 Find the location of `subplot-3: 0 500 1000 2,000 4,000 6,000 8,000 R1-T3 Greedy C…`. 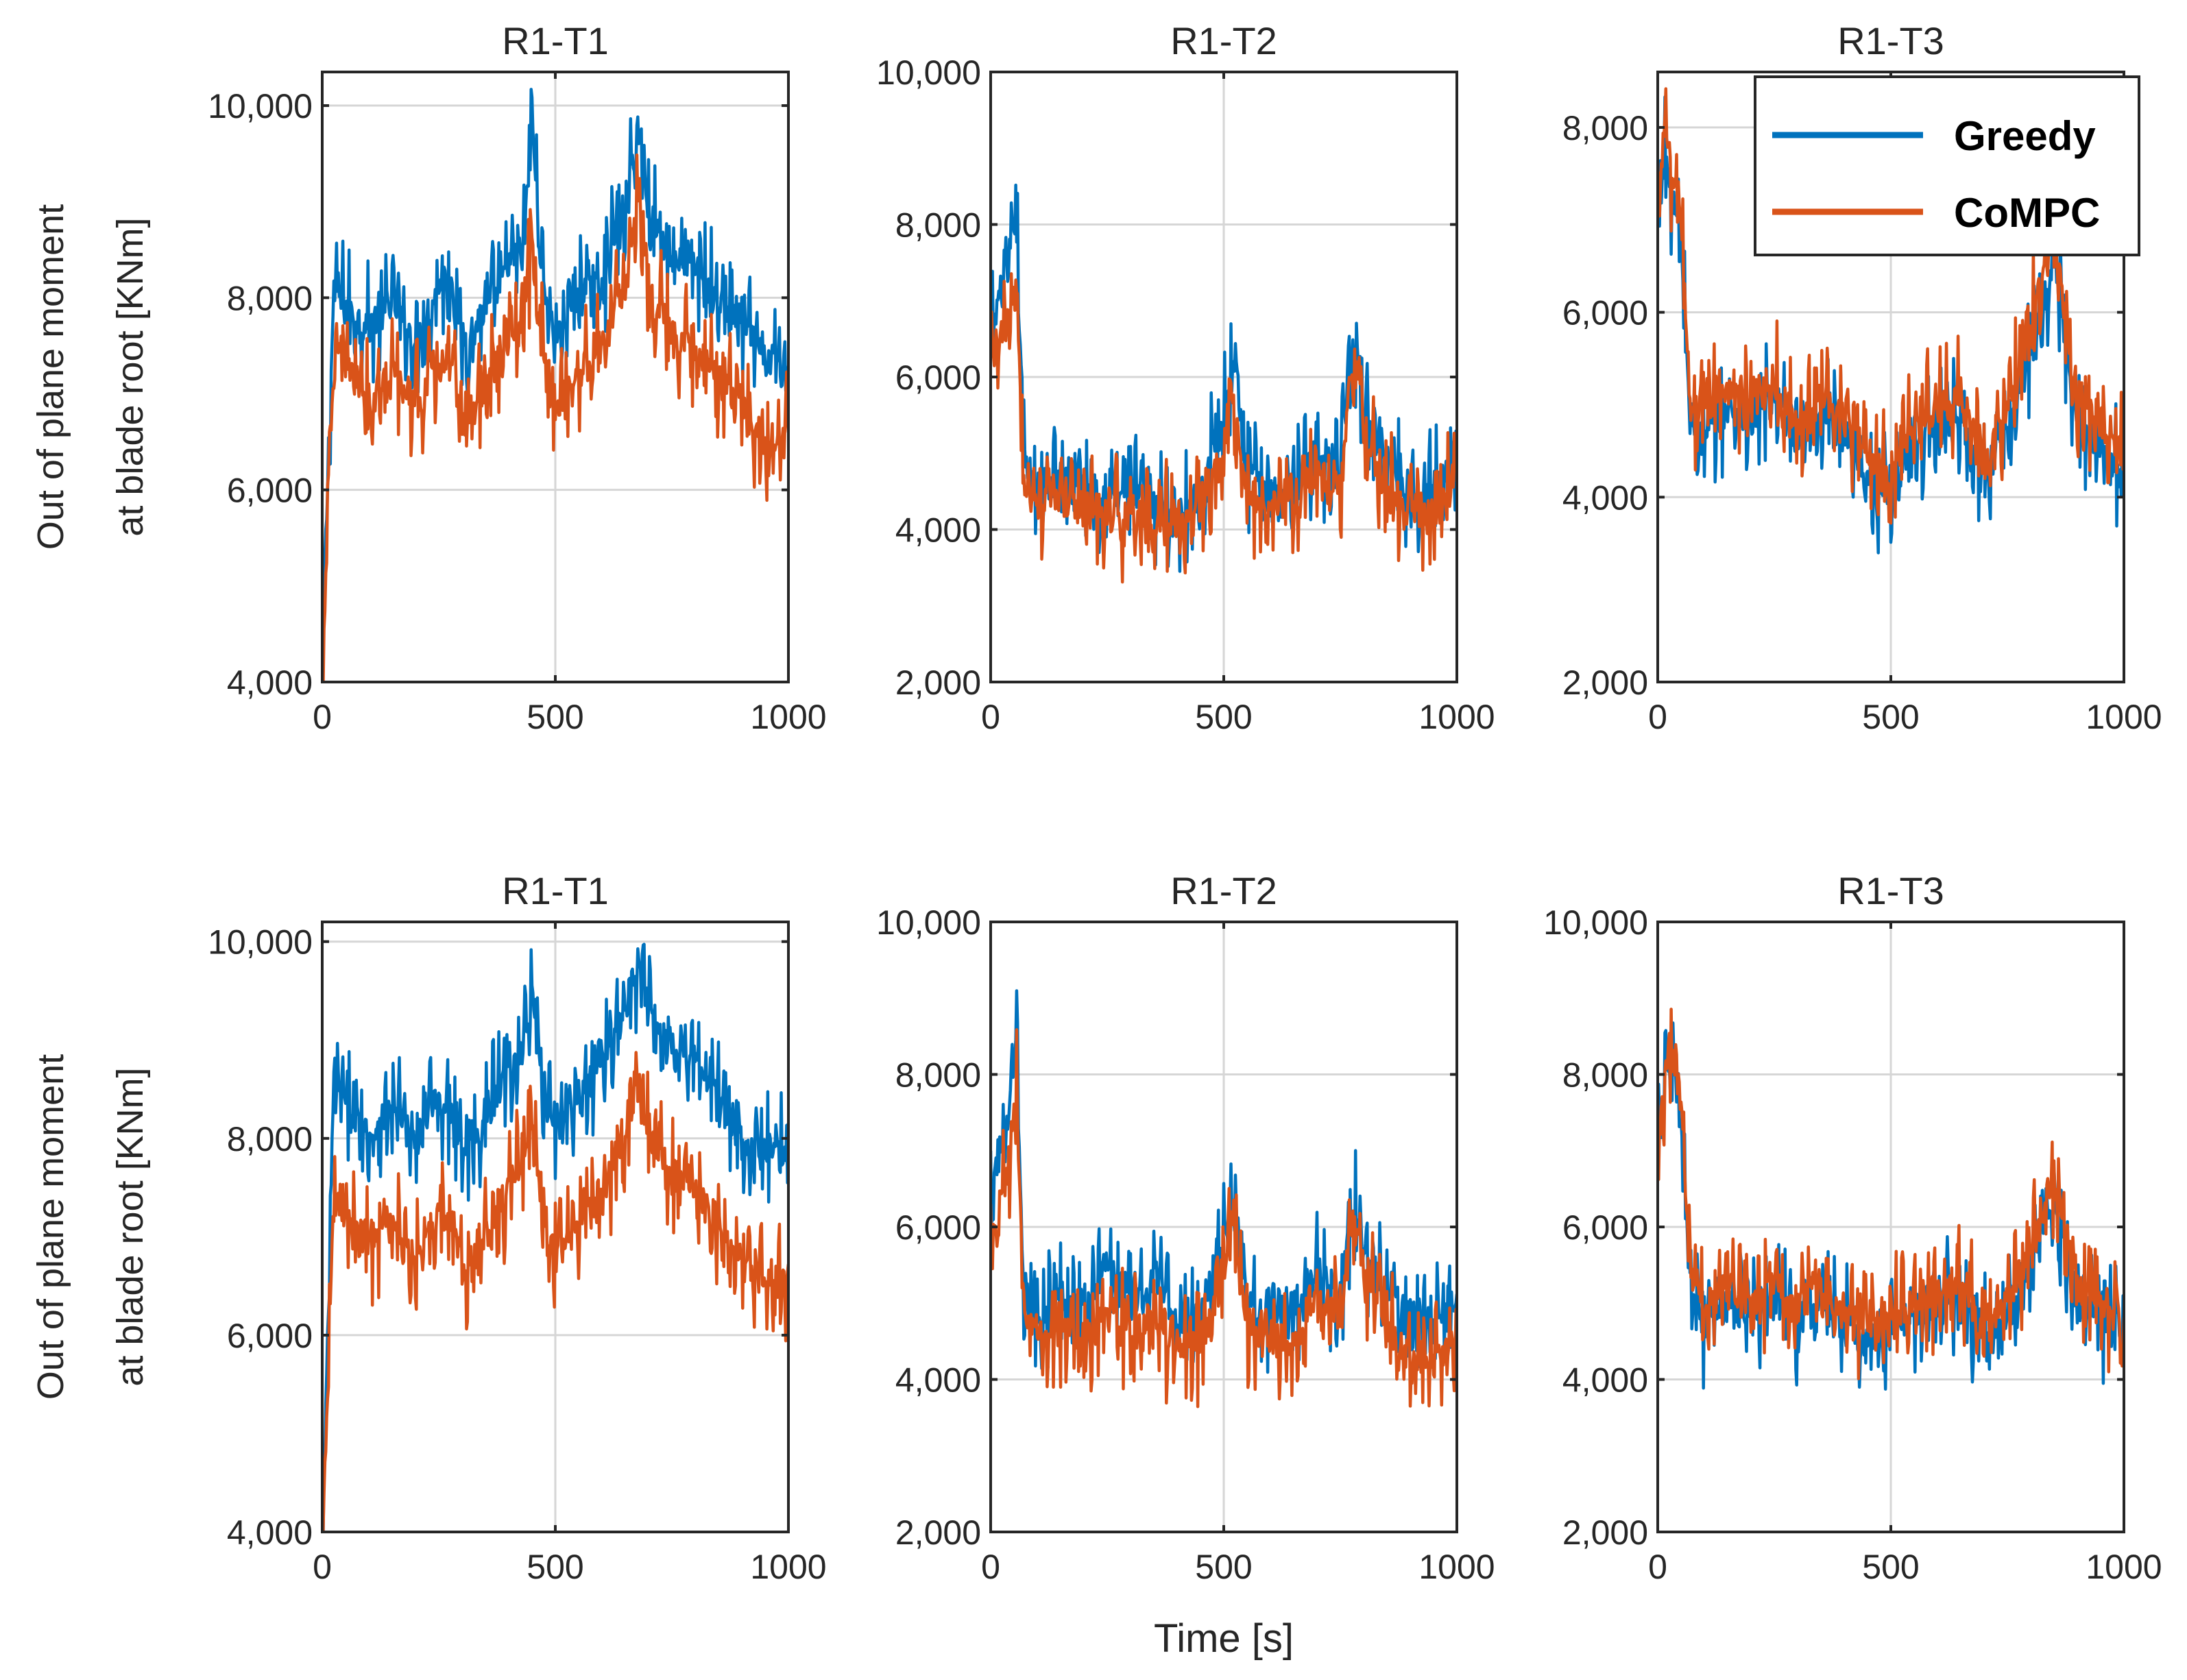

subplot-3: 0 500 1000 2,000 4,000 6,000 8,000 R1-T3 Greedy C… is located at coordinates (1862, 377).